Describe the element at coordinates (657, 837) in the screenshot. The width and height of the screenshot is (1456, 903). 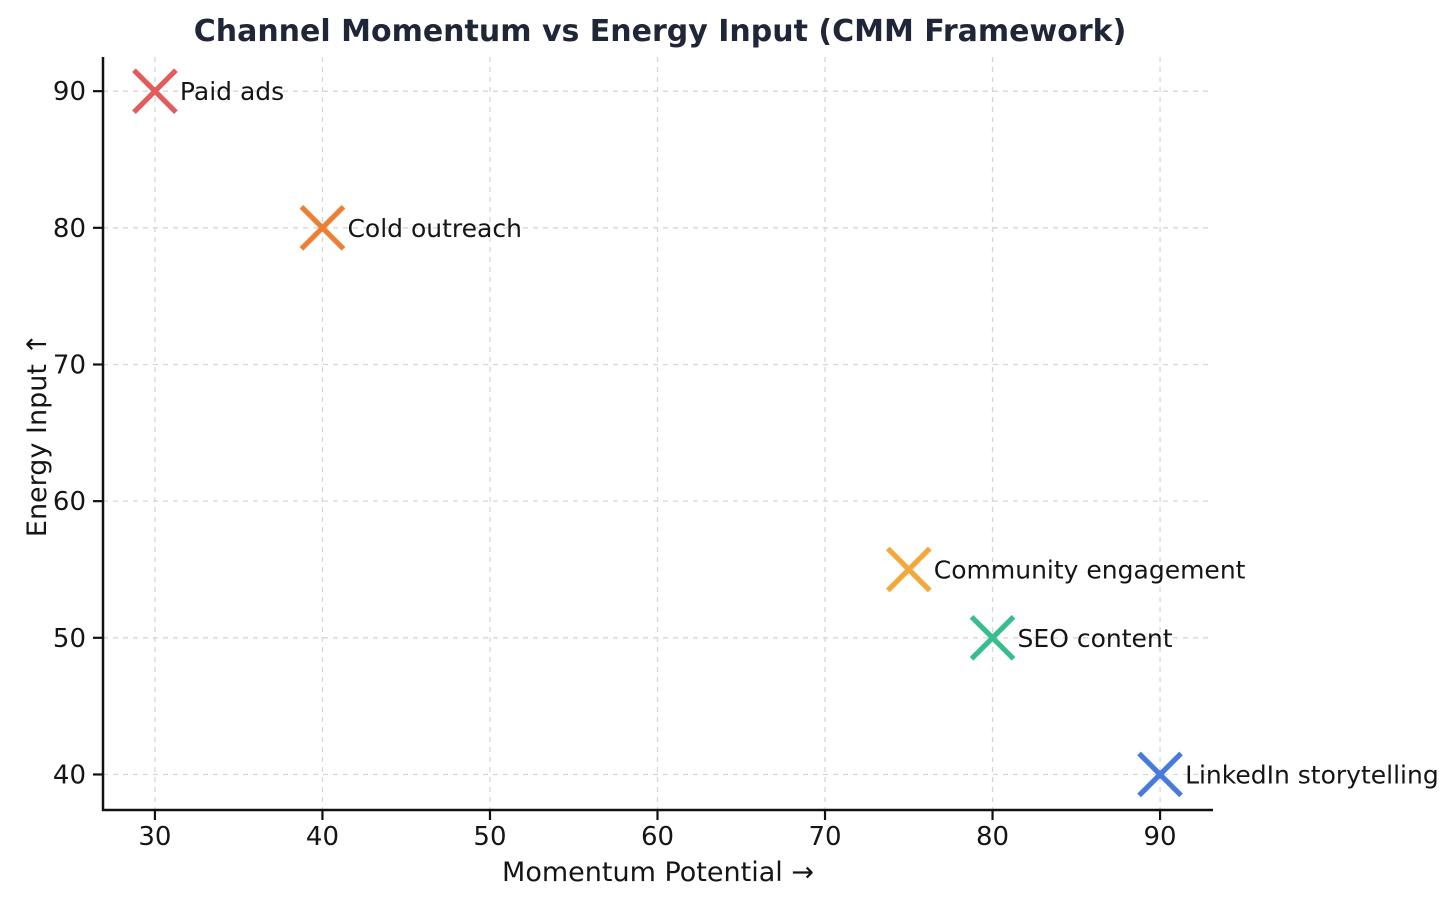
I see `x-tick-label: 60` at that location.